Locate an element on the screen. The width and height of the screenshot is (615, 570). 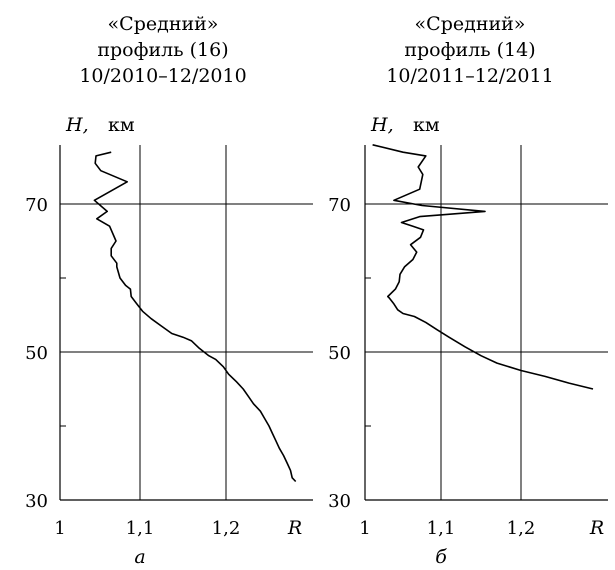
panel-b-title-line-2: профиль (14) is located at coordinates (469, 50).